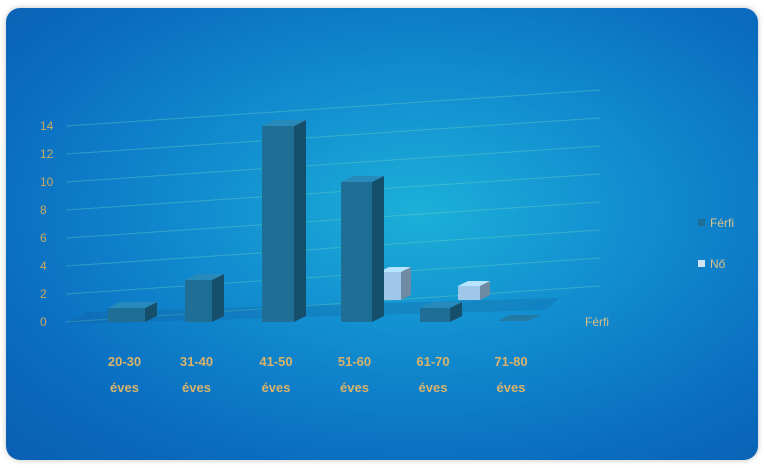 The height and width of the screenshot is (468, 764). What do you see at coordinates (597, 322) in the screenshot?
I see `depth-axis-label: Férfi` at bounding box center [597, 322].